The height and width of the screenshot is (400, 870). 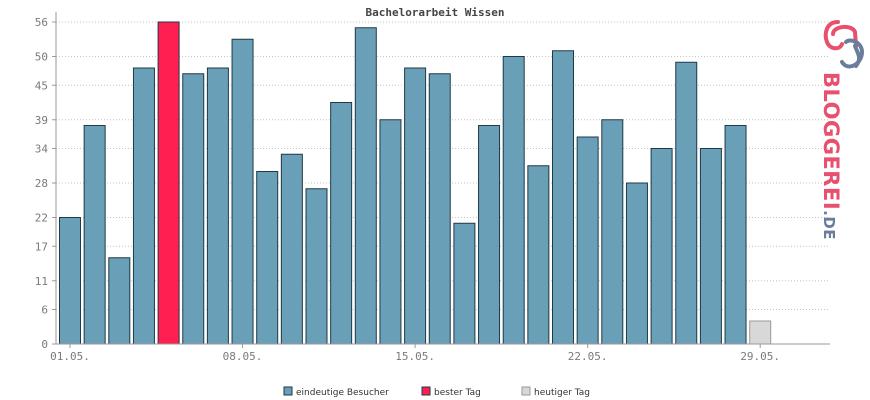 What do you see at coordinates (831, 141) in the screenshot?
I see `logo-text-main: BLOGGEREI` at bounding box center [831, 141].